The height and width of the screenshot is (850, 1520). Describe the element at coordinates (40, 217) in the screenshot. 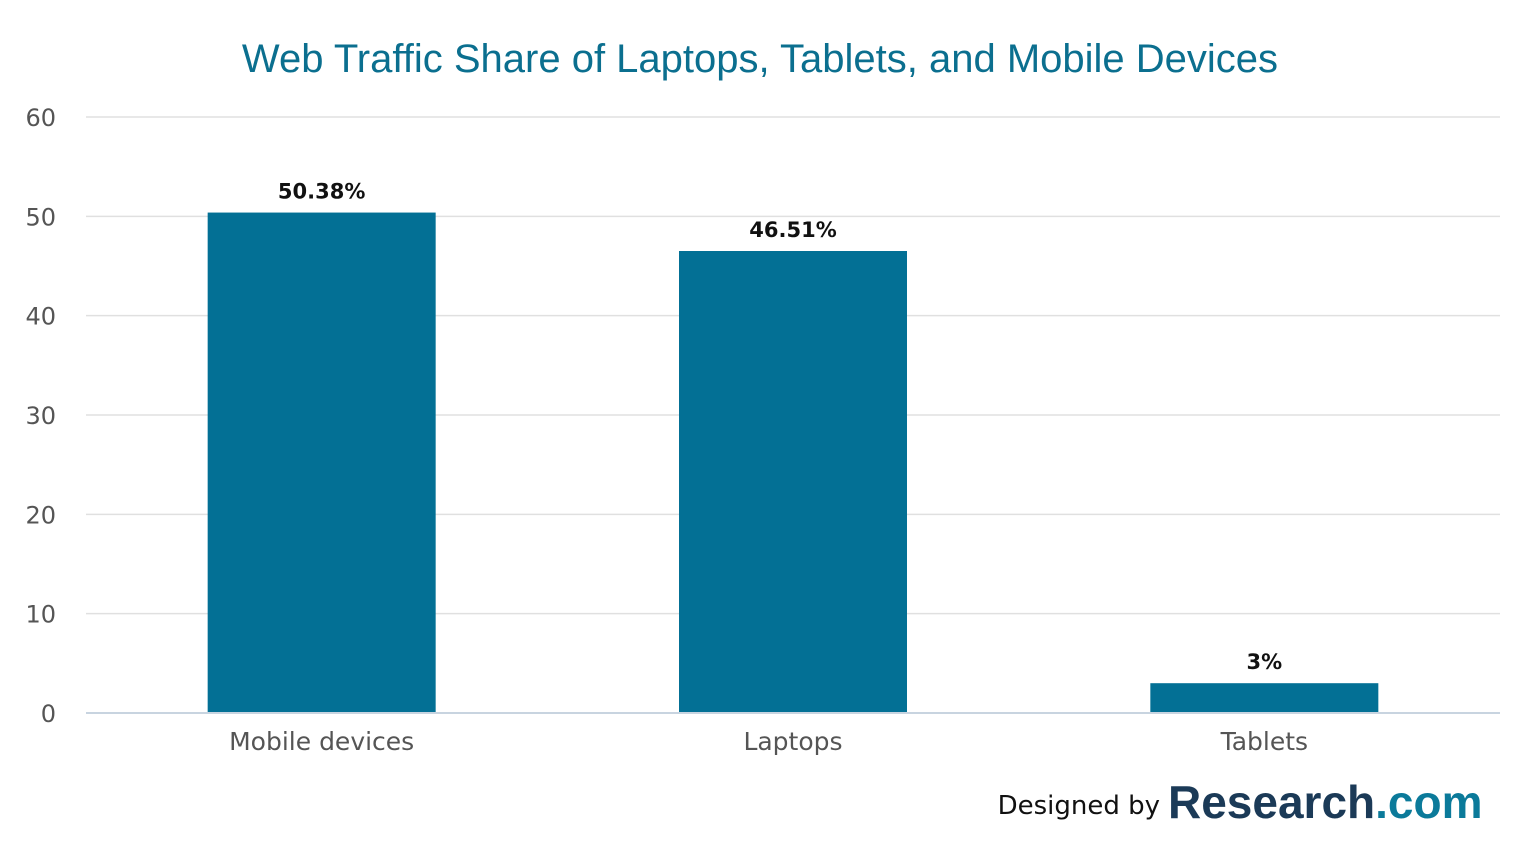

I see `y-tick-label: 50` at that location.